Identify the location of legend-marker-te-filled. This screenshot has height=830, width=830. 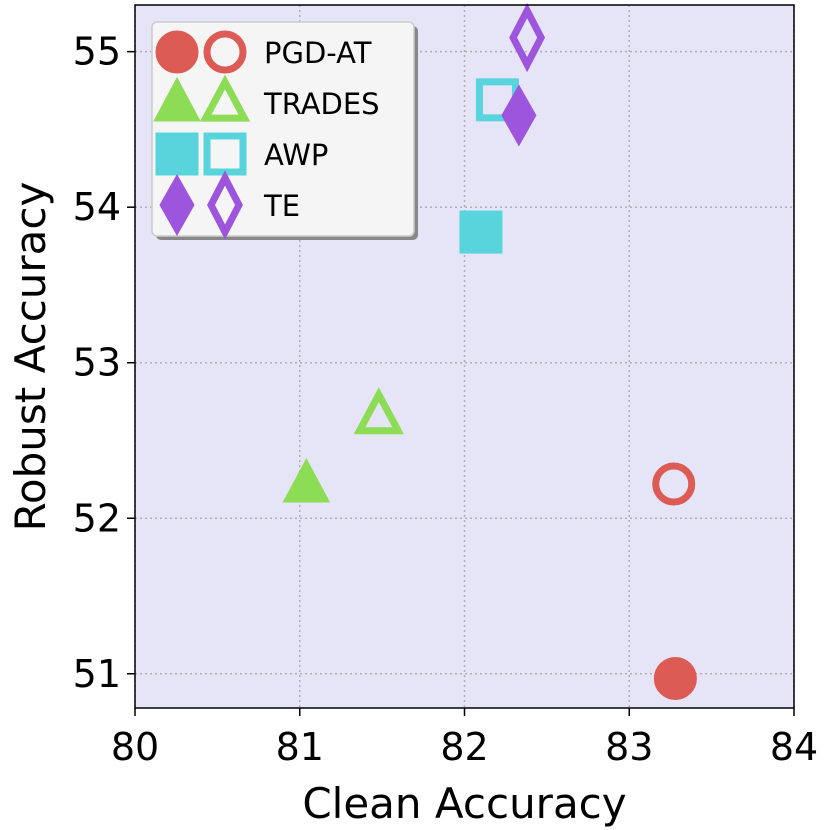
(177, 205).